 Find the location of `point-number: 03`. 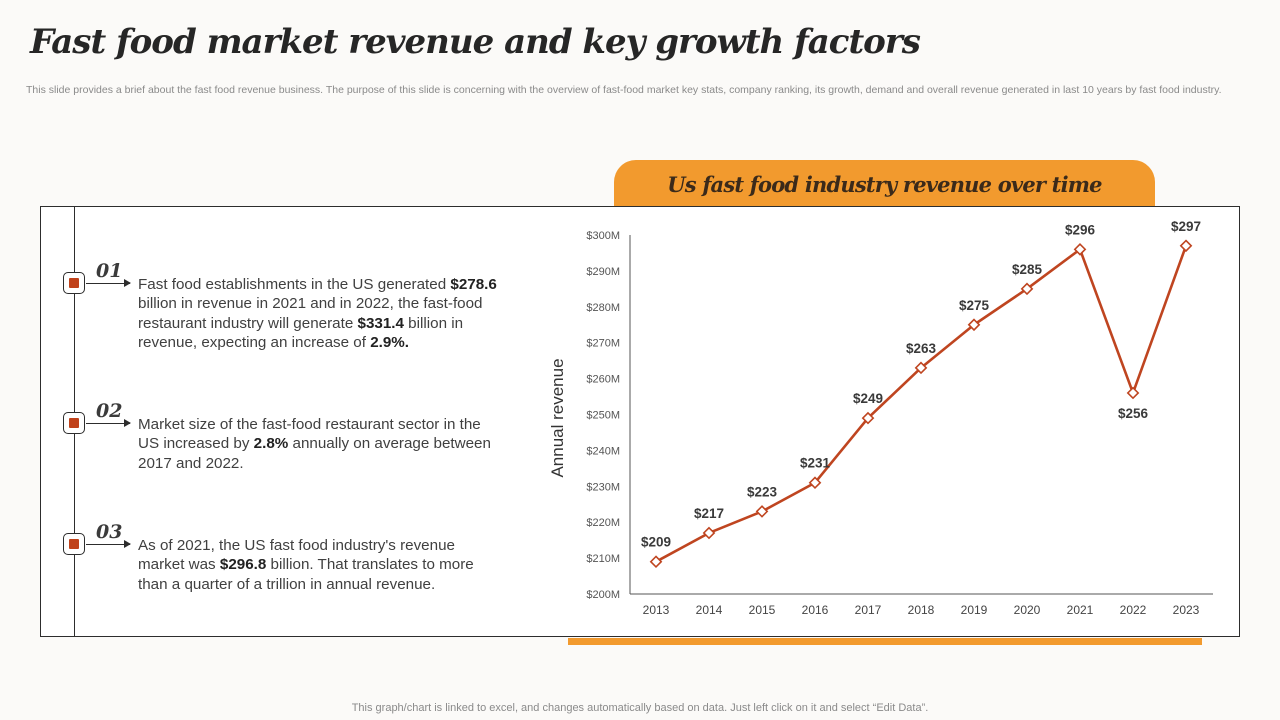

point-number: 03 is located at coordinates (109, 532).